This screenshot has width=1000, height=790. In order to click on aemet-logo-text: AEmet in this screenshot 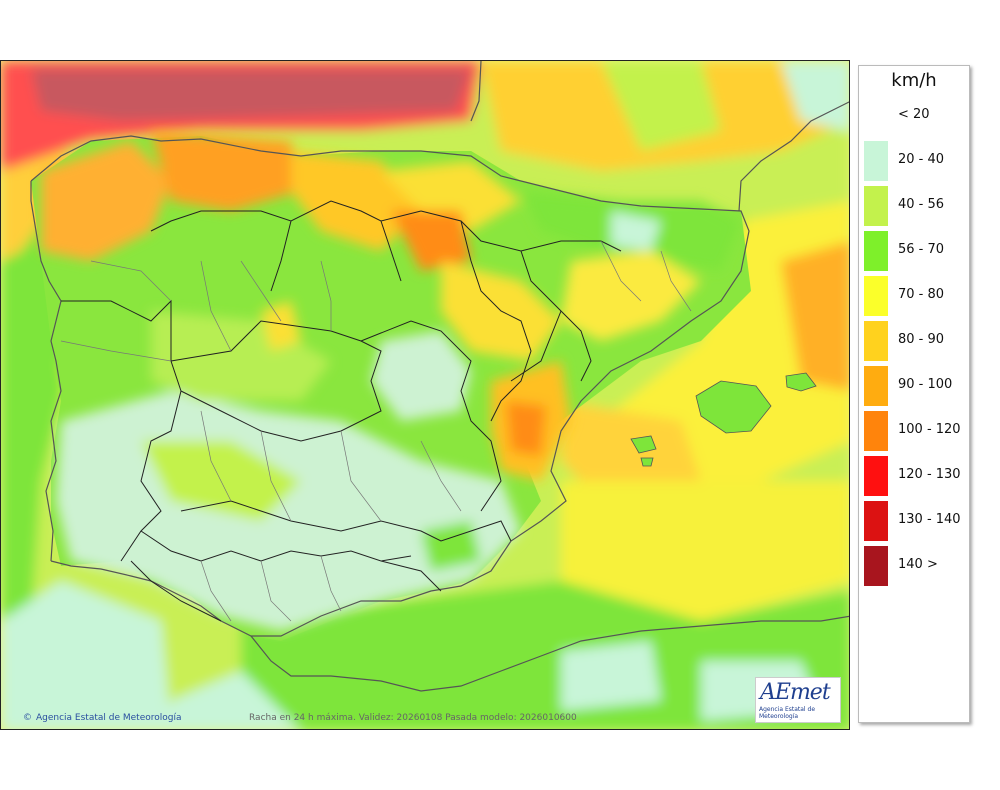, I will do `click(795, 692)`.